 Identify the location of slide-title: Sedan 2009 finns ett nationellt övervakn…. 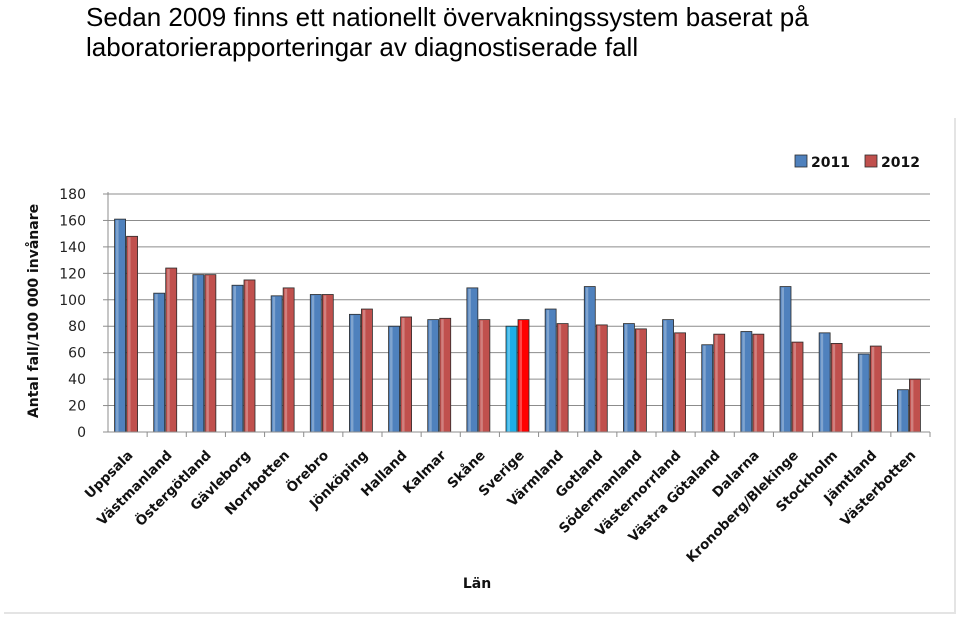
(516, 32).